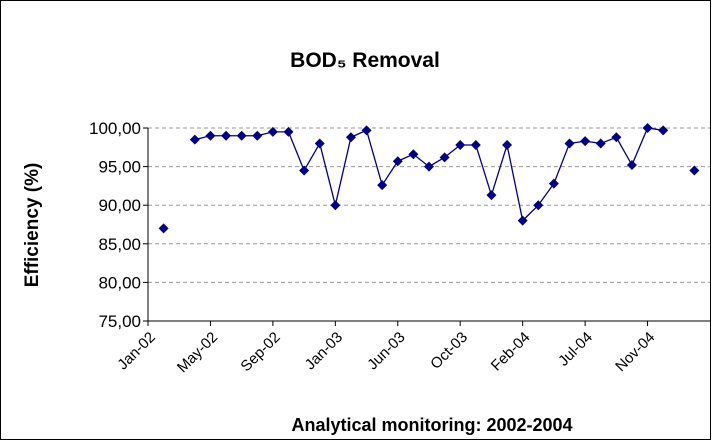  I want to click on y-axis-title: Efficiency (%), so click(32, 225).